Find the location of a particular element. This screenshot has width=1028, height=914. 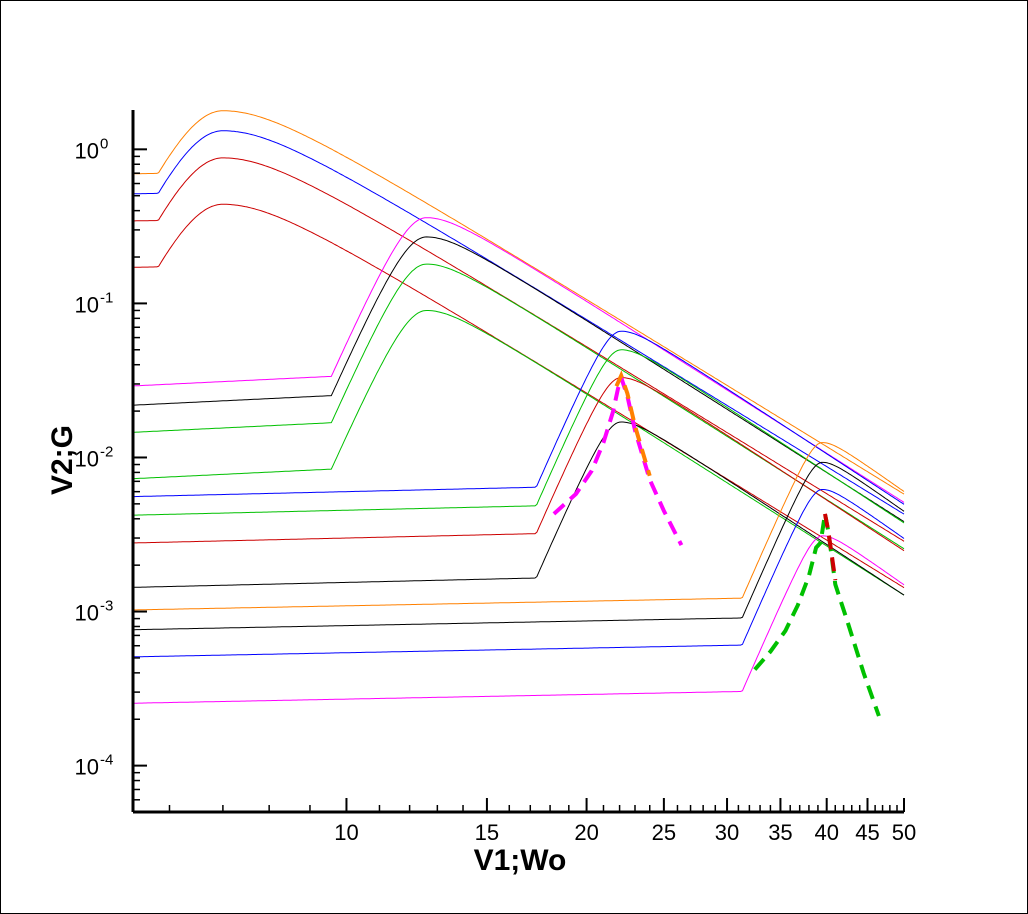

y-axis-title: V2;G is located at coordinates (62, 460).